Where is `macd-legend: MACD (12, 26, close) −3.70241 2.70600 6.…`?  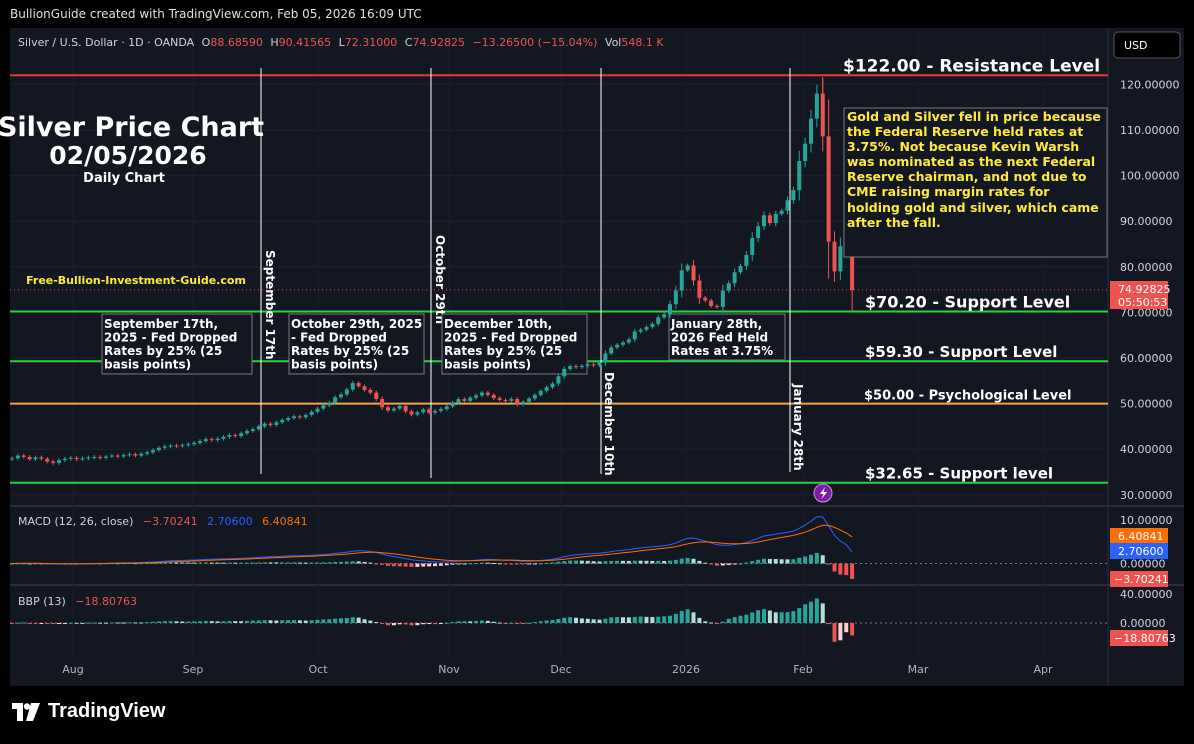
macd-legend: MACD (12, 26, close) −3.70241 2.70600 6.… is located at coordinates (163, 521).